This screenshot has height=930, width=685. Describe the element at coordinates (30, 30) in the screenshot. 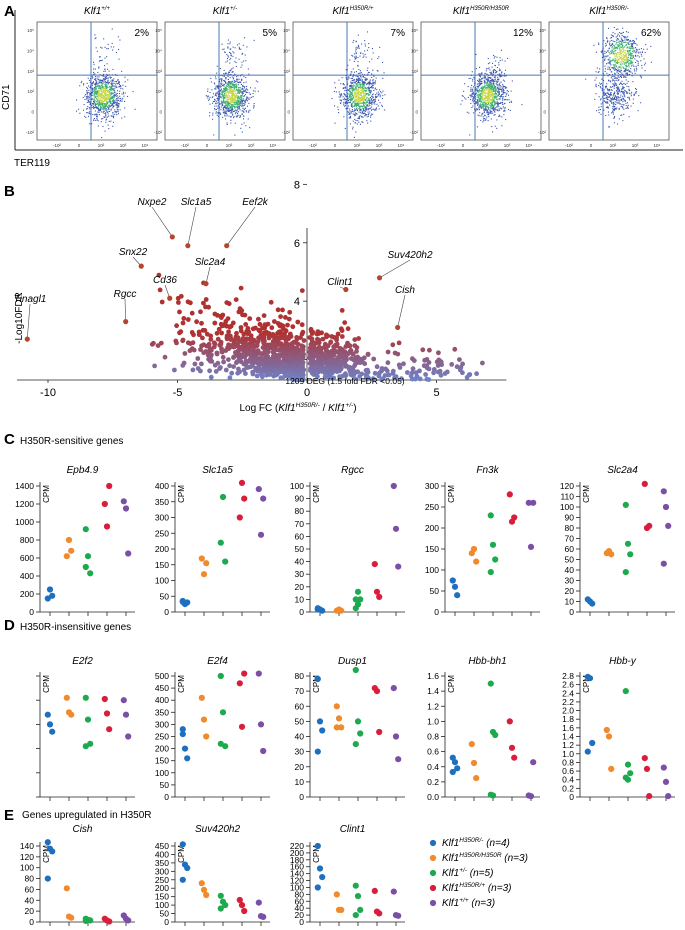

I see `flow-y-tick: 10⁵` at that location.